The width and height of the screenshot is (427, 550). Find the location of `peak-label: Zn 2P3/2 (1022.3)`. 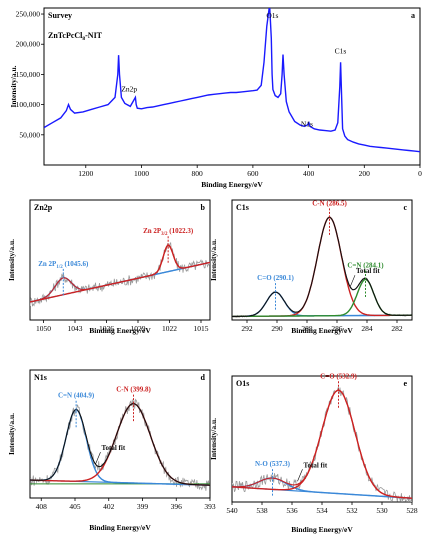

peak-label: Zn 2P3/2 (1022.3) is located at coordinates (168, 232).